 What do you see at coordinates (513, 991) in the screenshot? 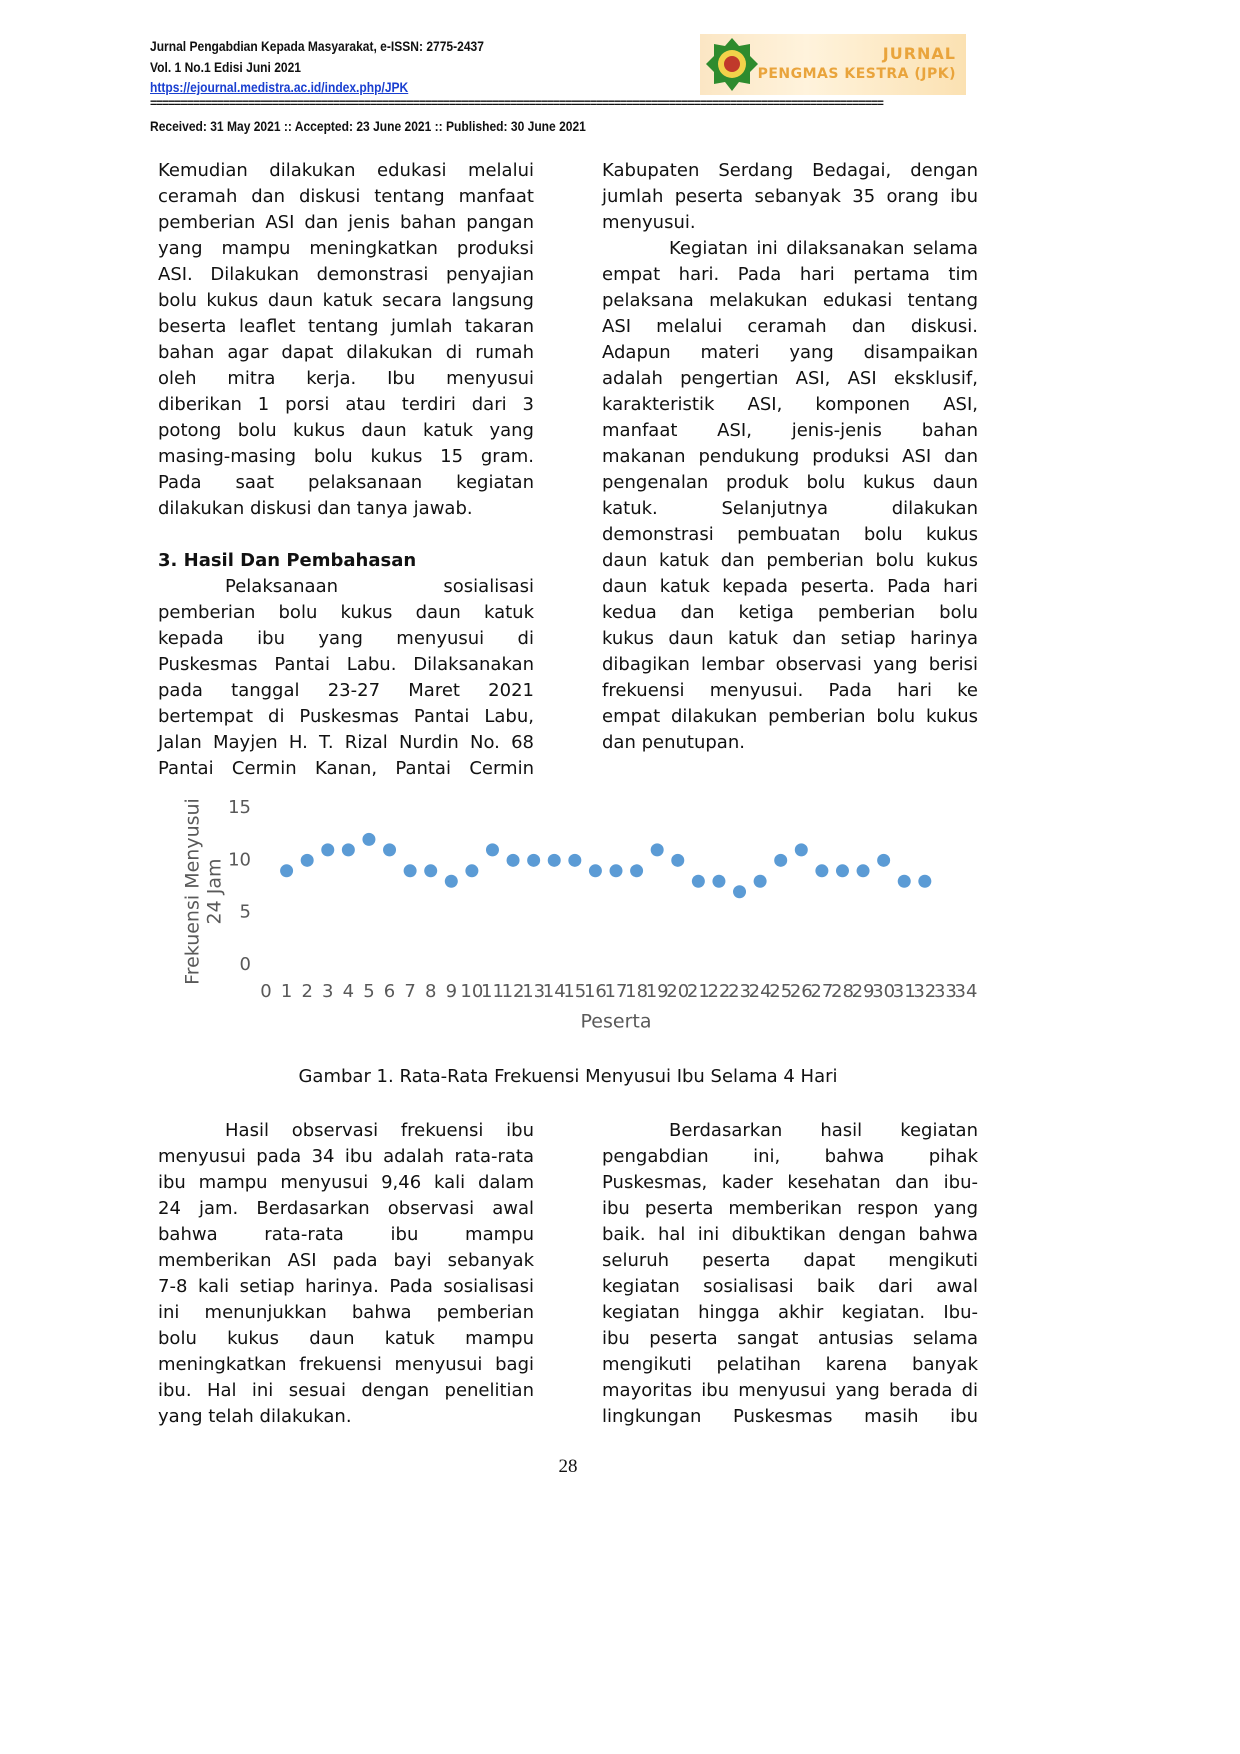
I see `x-tick-label: 12` at bounding box center [513, 991].